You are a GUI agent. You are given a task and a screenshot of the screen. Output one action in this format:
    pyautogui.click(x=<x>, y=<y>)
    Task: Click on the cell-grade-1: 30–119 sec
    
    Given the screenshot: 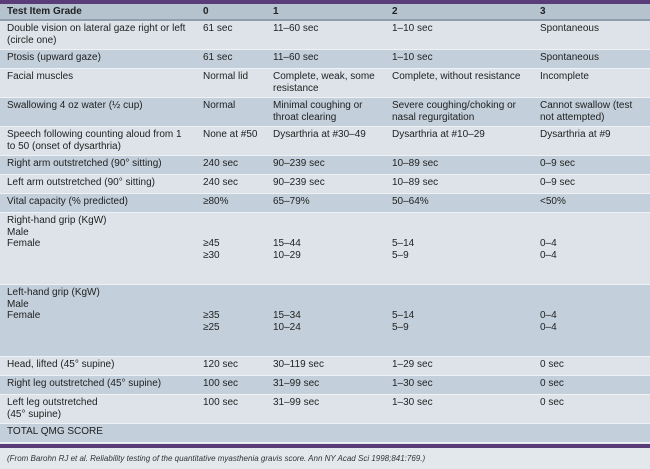 What is the action you would take?
    pyautogui.click(x=325, y=366)
    